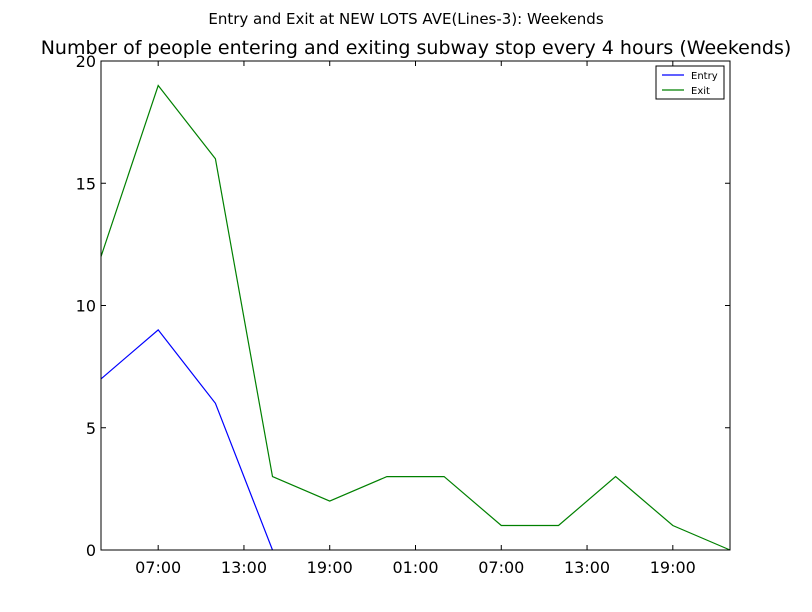  What do you see at coordinates (86, 61) in the screenshot?
I see `y-tick-label: 20` at bounding box center [86, 61].